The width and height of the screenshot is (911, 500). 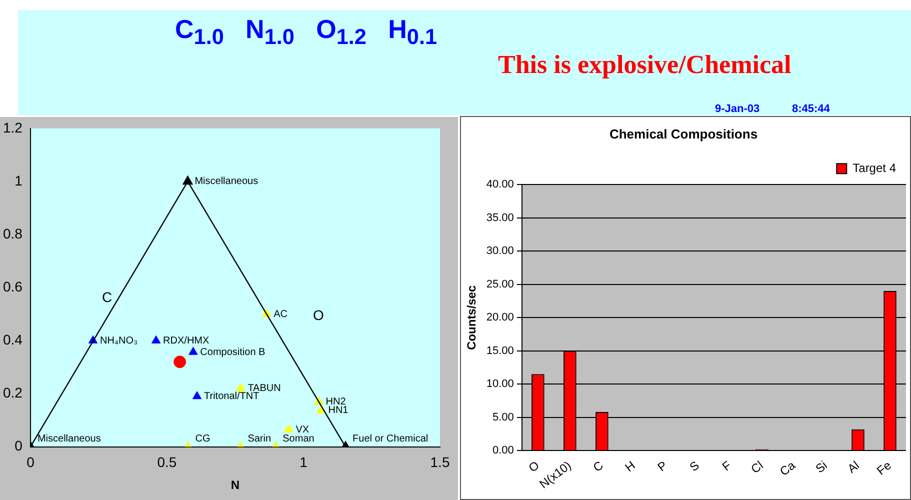 What do you see at coordinates (306, 32) in the screenshot?
I see `text: C$_{1.0}$ N$_{1.0}$ O$_{1.2}$ H$_{0.1}$` at bounding box center [306, 32].